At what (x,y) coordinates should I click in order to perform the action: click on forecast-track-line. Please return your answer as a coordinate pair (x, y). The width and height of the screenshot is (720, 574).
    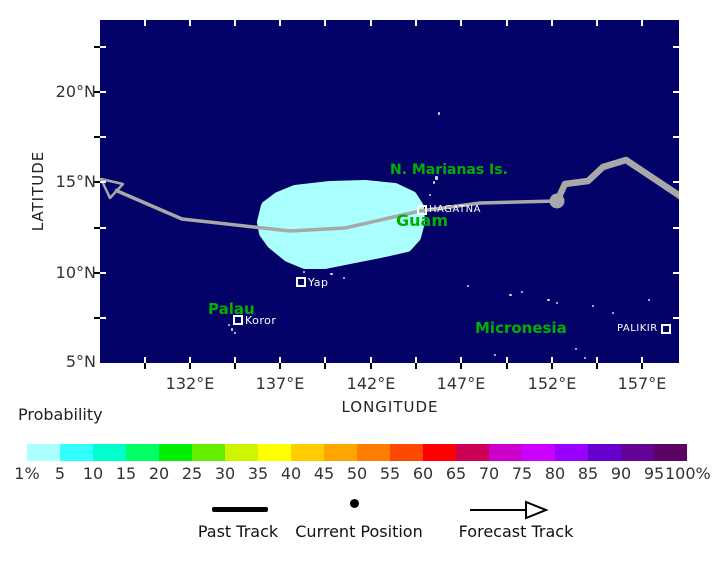
    Looking at the image, I should click on (336, 210).